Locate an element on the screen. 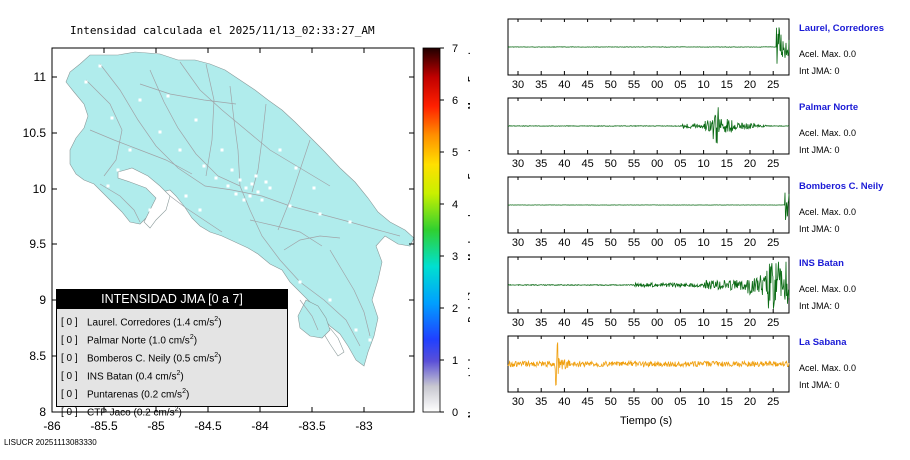 This screenshot has width=910, height=460. lat-tick-label: 10.5 is located at coordinates (35, 133).